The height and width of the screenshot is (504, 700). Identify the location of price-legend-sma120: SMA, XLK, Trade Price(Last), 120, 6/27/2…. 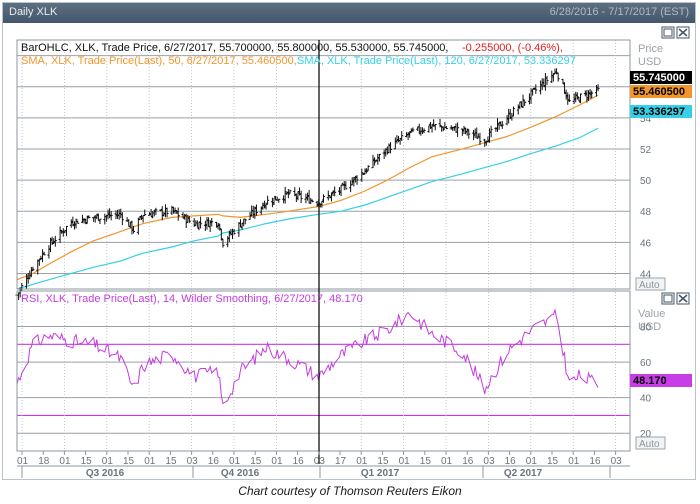
(436, 61).